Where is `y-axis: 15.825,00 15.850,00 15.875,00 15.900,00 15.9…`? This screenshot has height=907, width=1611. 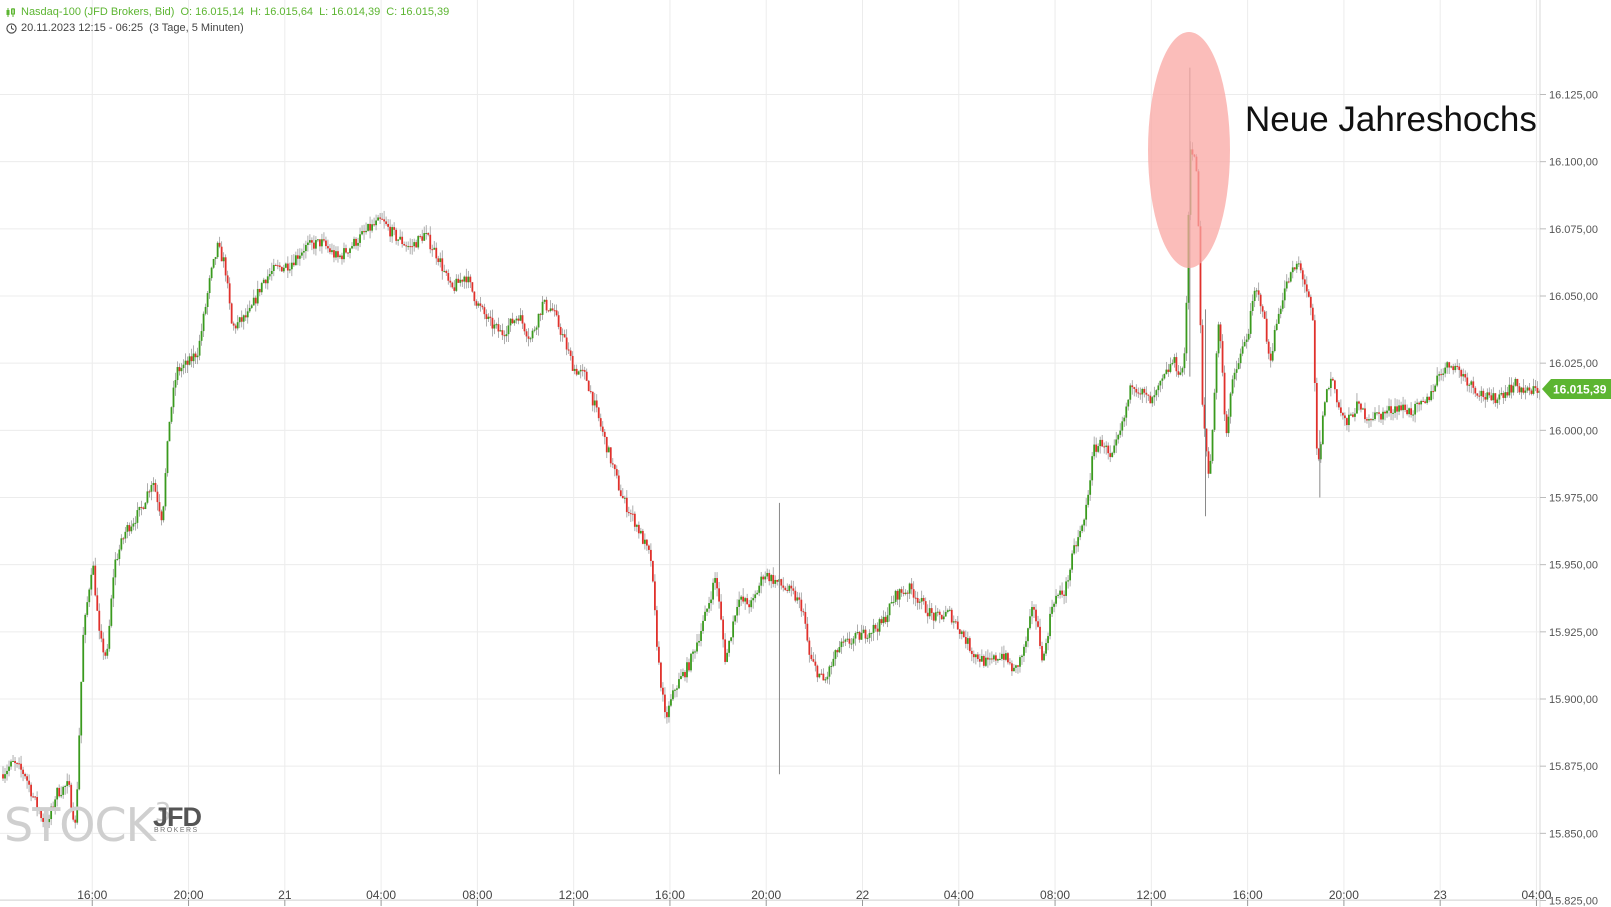
y-axis: 15.825,00 15.850,00 15.875,00 15.900,00 15.9… is located at coordinates (1568, 453).